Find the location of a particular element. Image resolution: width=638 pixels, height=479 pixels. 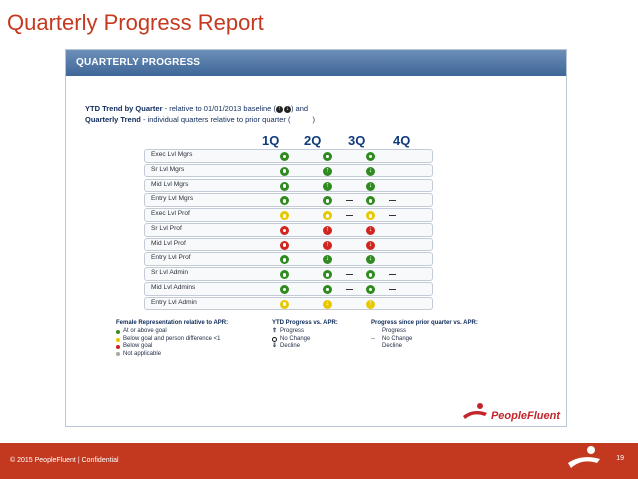

legend-label: Progress is located at coordinates (394, 331).